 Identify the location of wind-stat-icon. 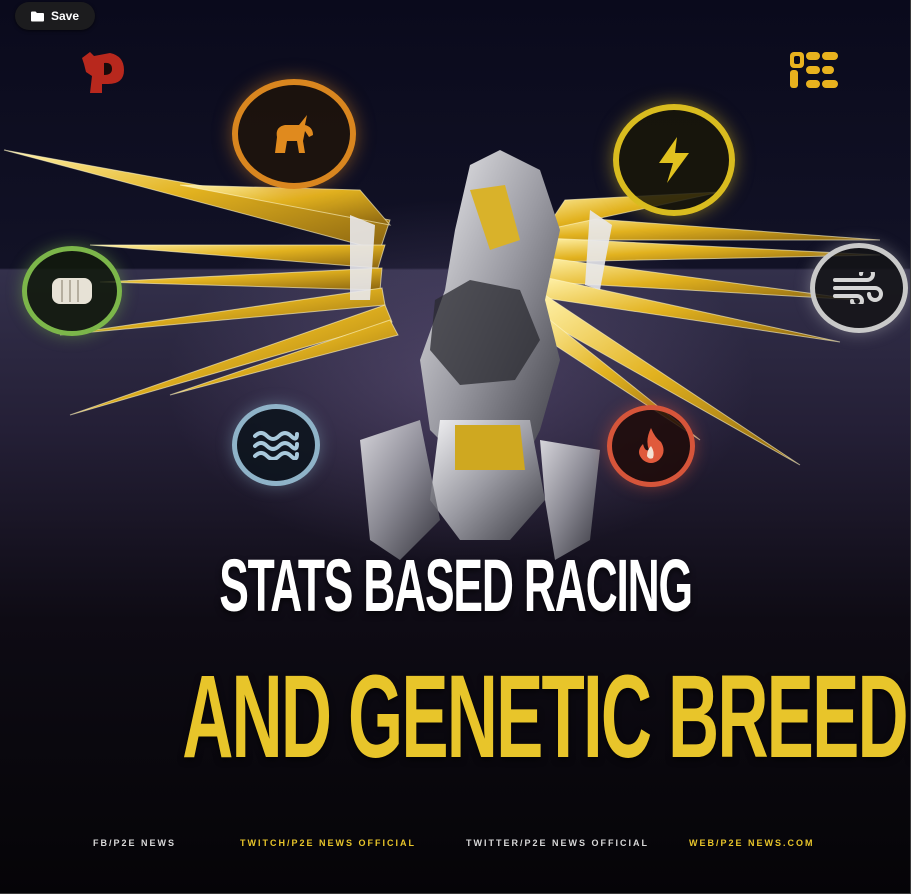
(859, 288).